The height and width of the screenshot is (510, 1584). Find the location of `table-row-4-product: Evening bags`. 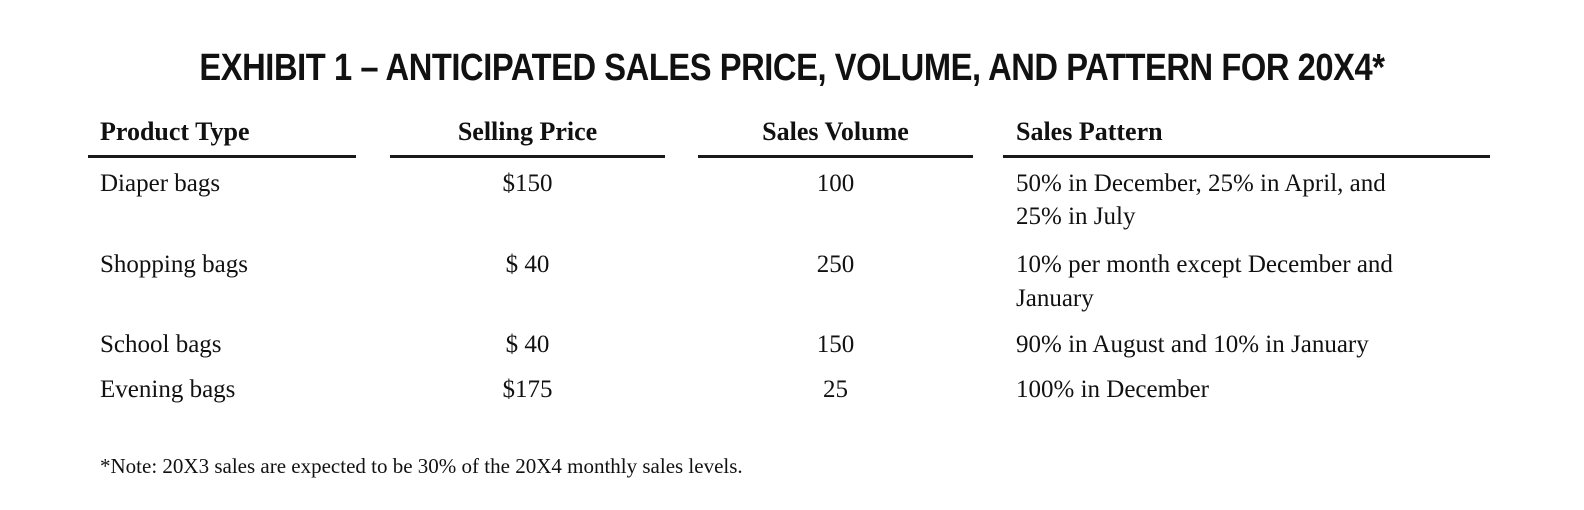

table-row-4-product: Evening bags is located at coordinates (168, 389).